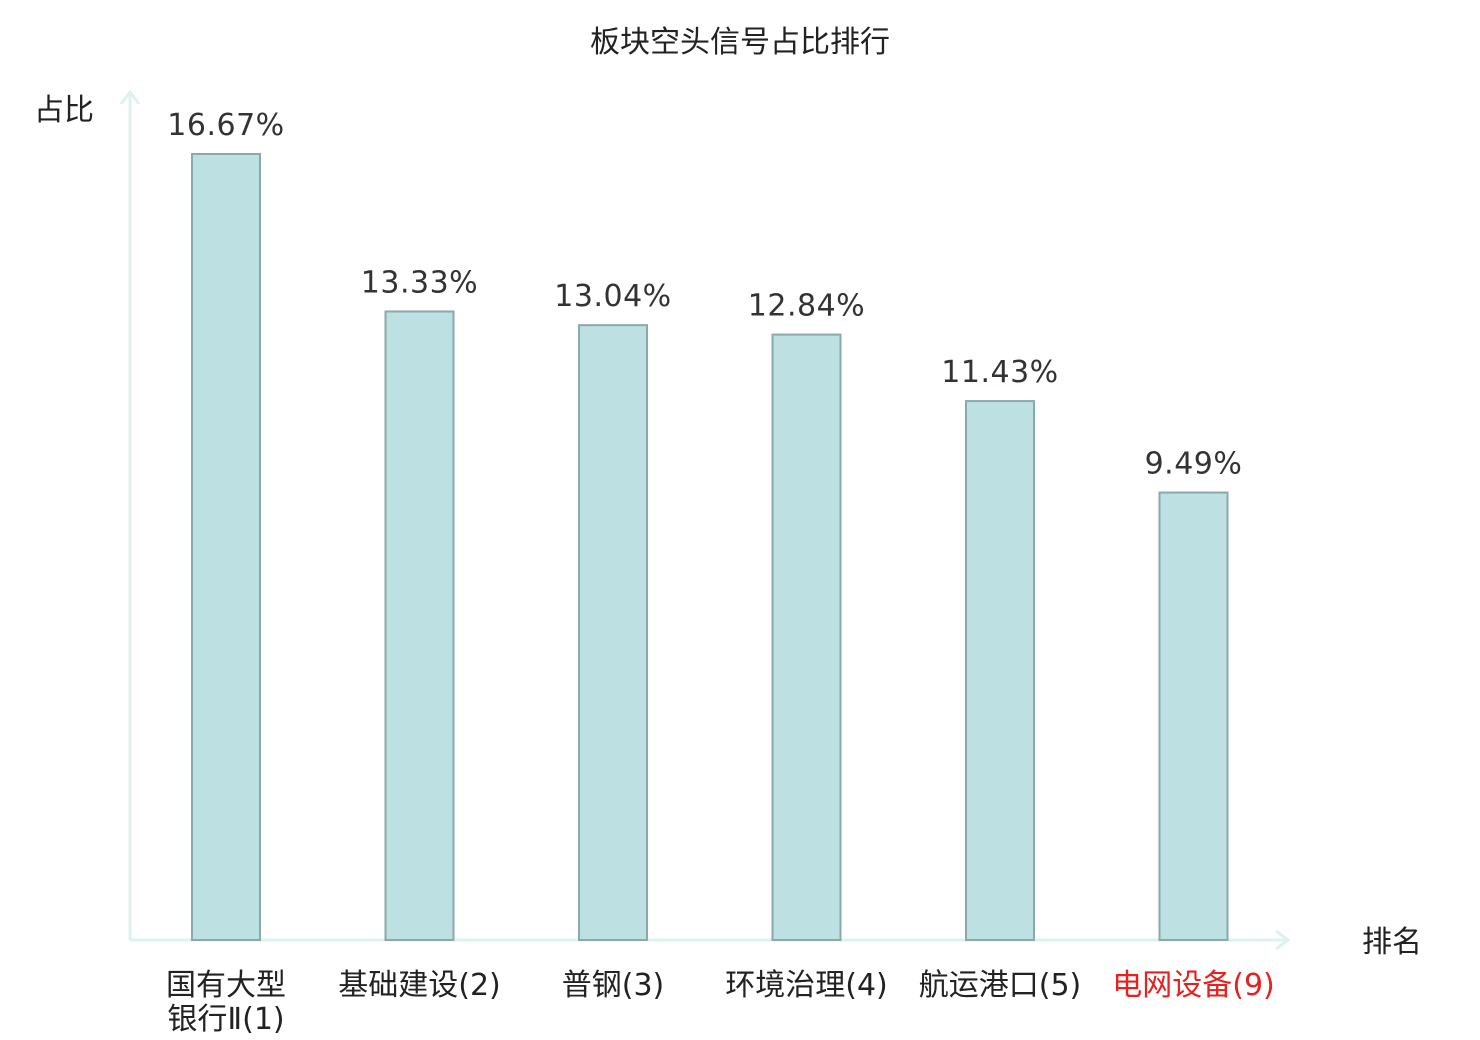  What do you see at coordinates (612, 296) in the screenshot?
I see `value-label: 13.04%` at bounding box center [612, 296].